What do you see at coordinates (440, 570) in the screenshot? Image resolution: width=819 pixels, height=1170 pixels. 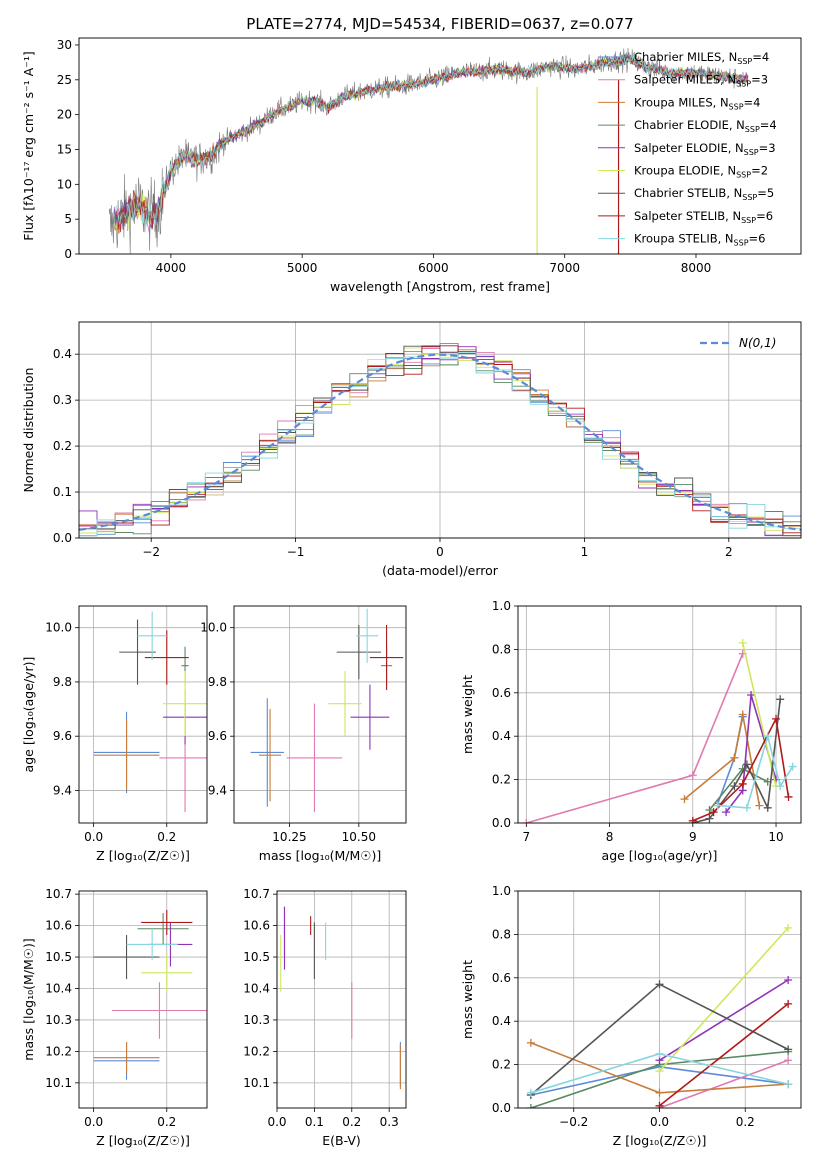 I see `x-axis-label: (data-model)/error` at bounding box center [440, 570].